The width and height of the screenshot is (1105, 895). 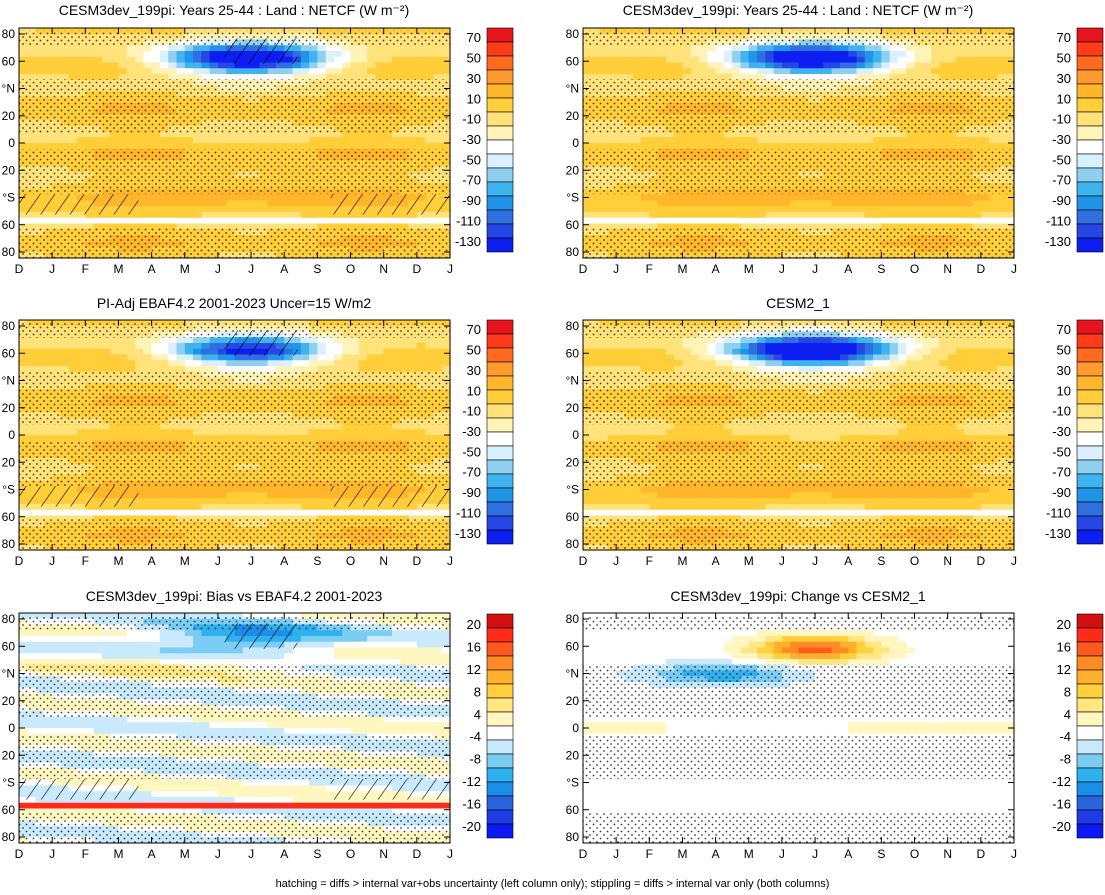 What do you see at coordinates (1058, 220) in the screenshot?
I see `colorbar-label: -110` at bounding box center [1058, 220].